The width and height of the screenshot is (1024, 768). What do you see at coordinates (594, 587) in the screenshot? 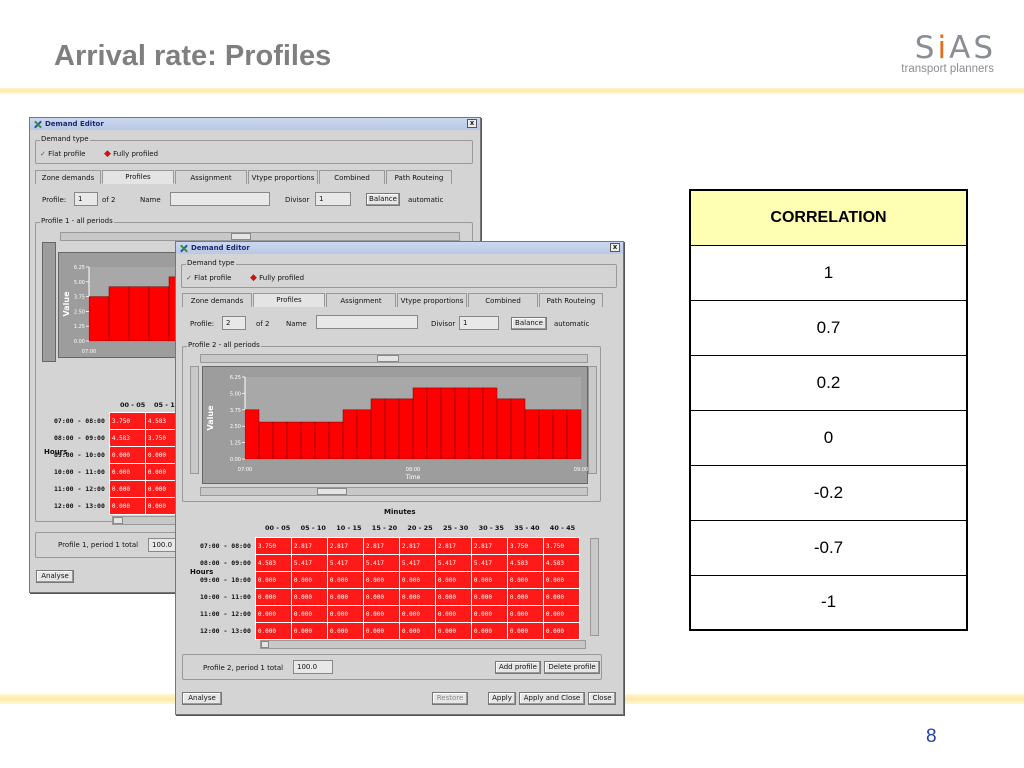
I see `grid-vertical-scrollbar` at bounding box center [594, 587].